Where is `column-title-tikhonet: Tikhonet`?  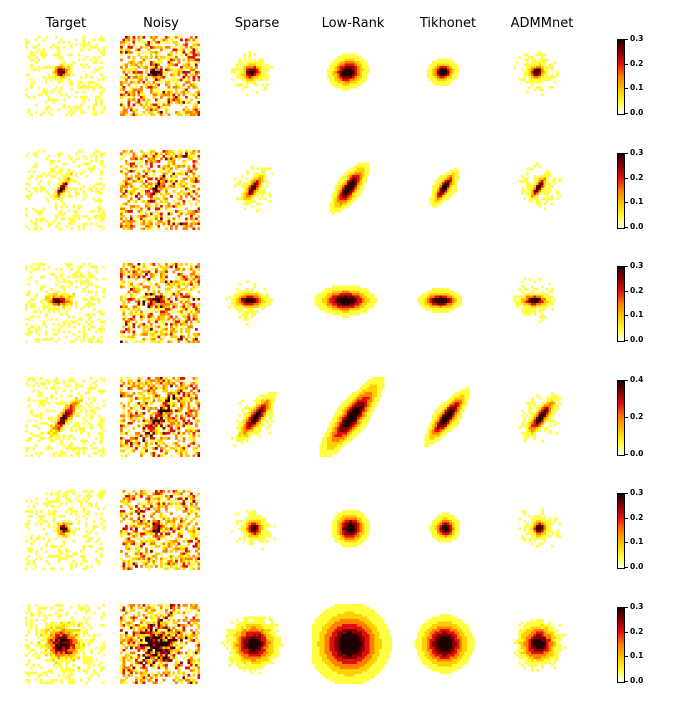 column-title-tikhonet: Tikhonet is located at coordinates (448, 23).